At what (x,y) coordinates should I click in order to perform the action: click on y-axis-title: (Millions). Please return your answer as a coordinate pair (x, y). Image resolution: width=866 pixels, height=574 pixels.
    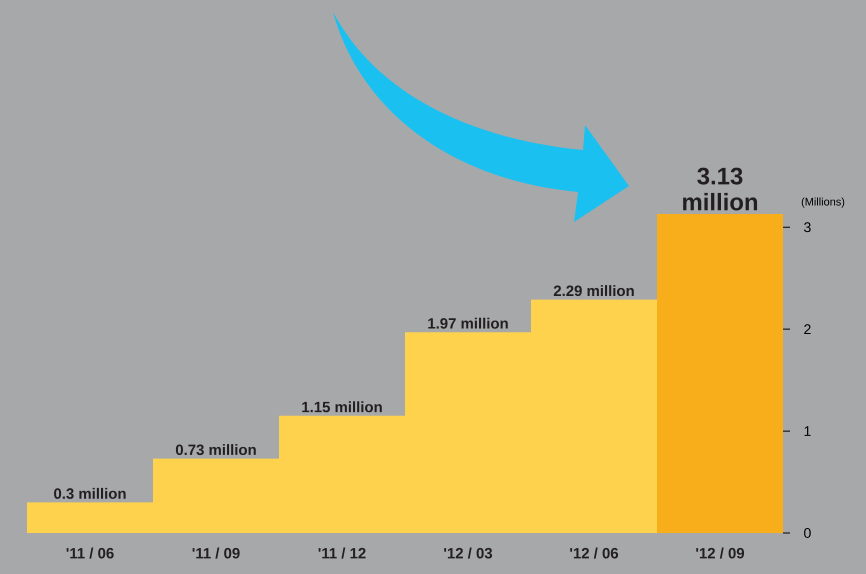
    Looking at the image, I should click on (823, 203).